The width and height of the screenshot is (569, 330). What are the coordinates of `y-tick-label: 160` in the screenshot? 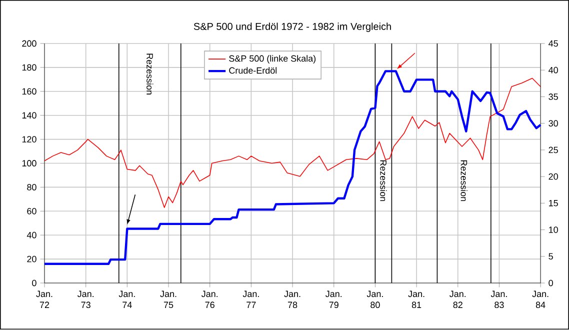 It's located at (29, 91).